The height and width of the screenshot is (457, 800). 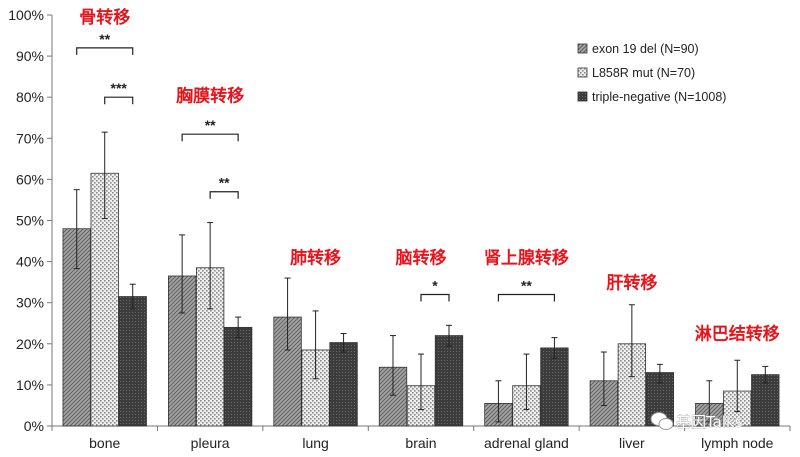 What do you see at coordinates (30, 303) in the screenshot?
I see `y-tick-label: 30%` at bounding box center [30, 303].